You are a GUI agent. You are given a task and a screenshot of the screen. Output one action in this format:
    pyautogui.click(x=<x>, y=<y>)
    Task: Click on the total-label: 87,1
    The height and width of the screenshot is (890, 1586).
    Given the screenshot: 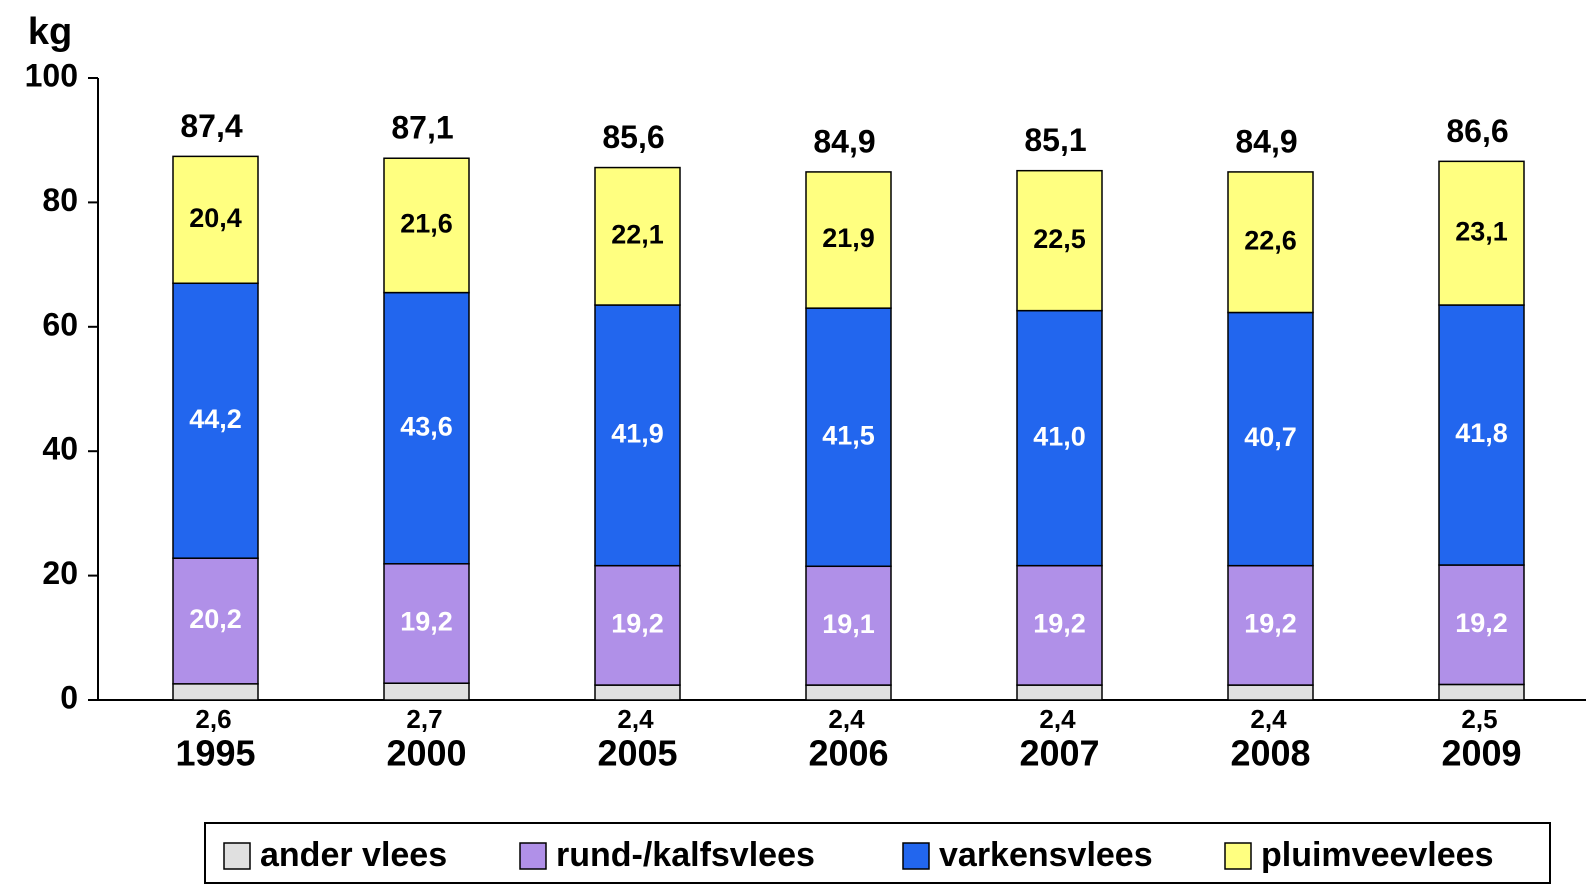 What is the action you would take?
    pyautogui.click(x=422, y=128)
    